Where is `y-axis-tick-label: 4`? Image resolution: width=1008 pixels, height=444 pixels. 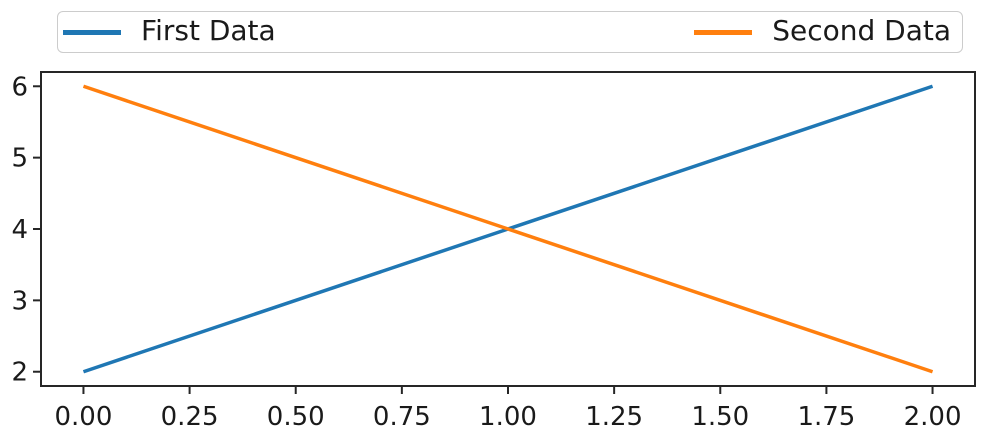
y-axis-tick-label: 4 is located at coordinates (19, 230).